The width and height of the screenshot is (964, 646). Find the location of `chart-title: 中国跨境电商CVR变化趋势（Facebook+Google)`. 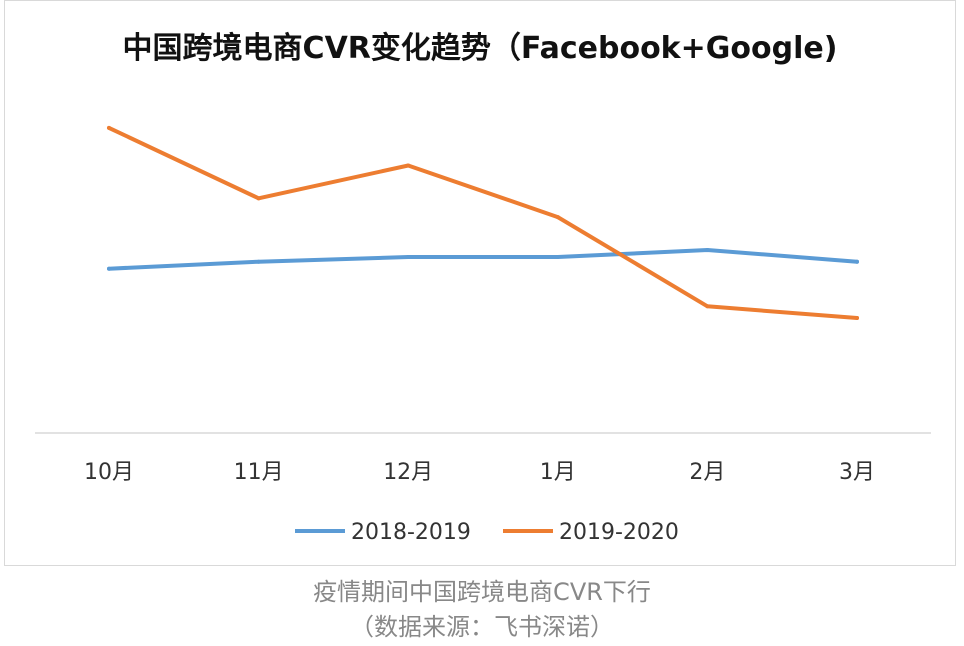

chart-title: 中国跨境电商CVR变化趋势（Facebook+Google) is located at coordinates (480, 48).